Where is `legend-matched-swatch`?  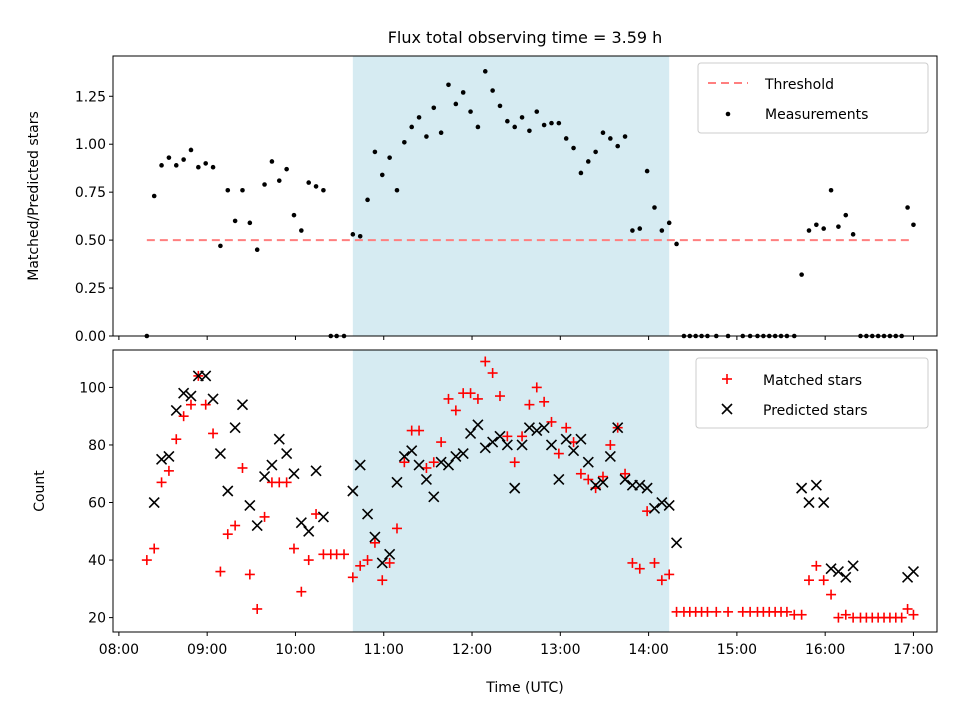
legend-matched-swatch is located at coordinates (727, 379).